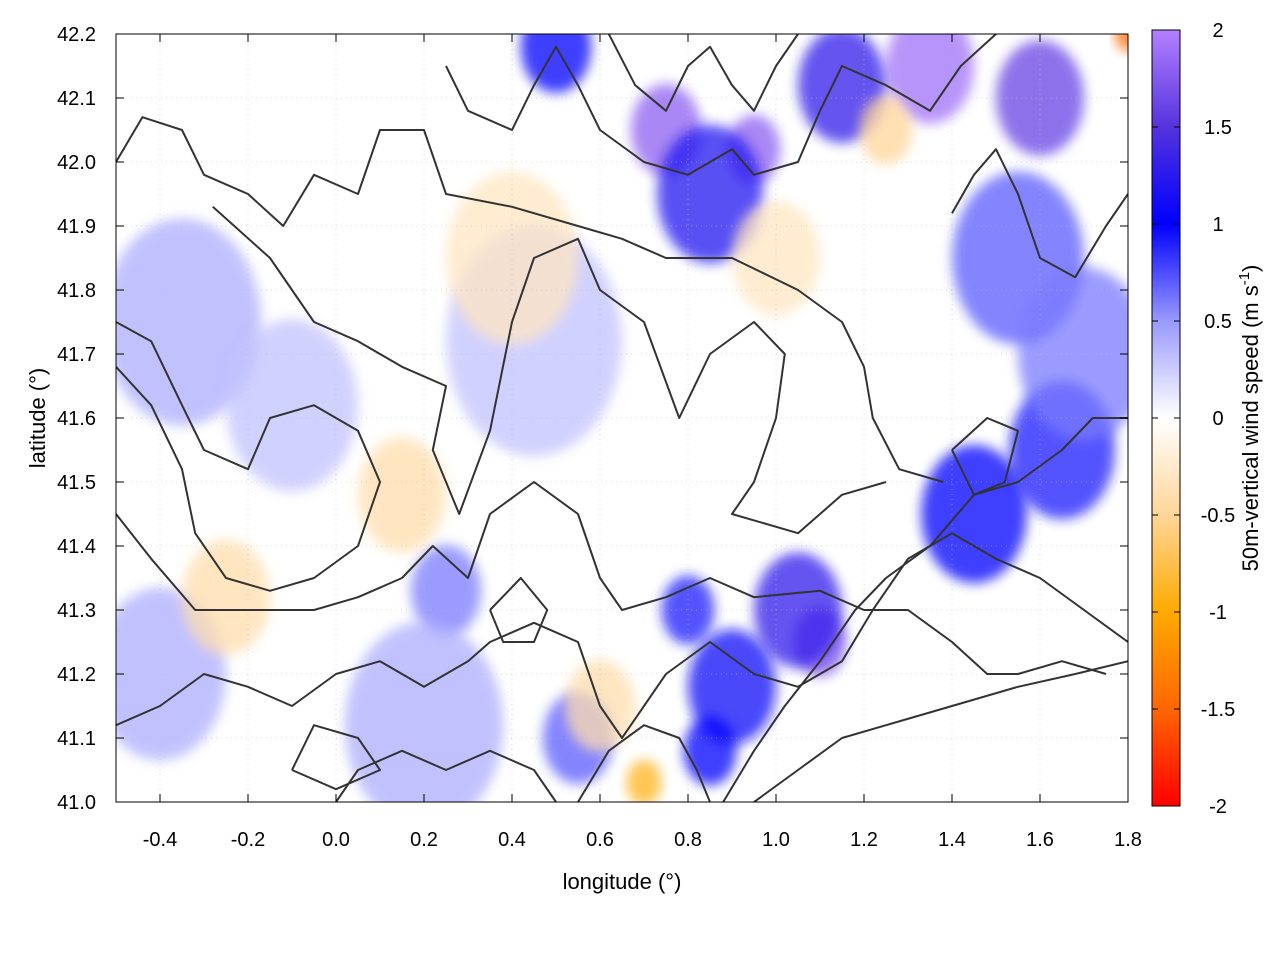 The width and height of the screenshot is (1280, 960). I want to click on colorbar-label: 50m-vertical wind speed (m s-1), so click(1249, 418).